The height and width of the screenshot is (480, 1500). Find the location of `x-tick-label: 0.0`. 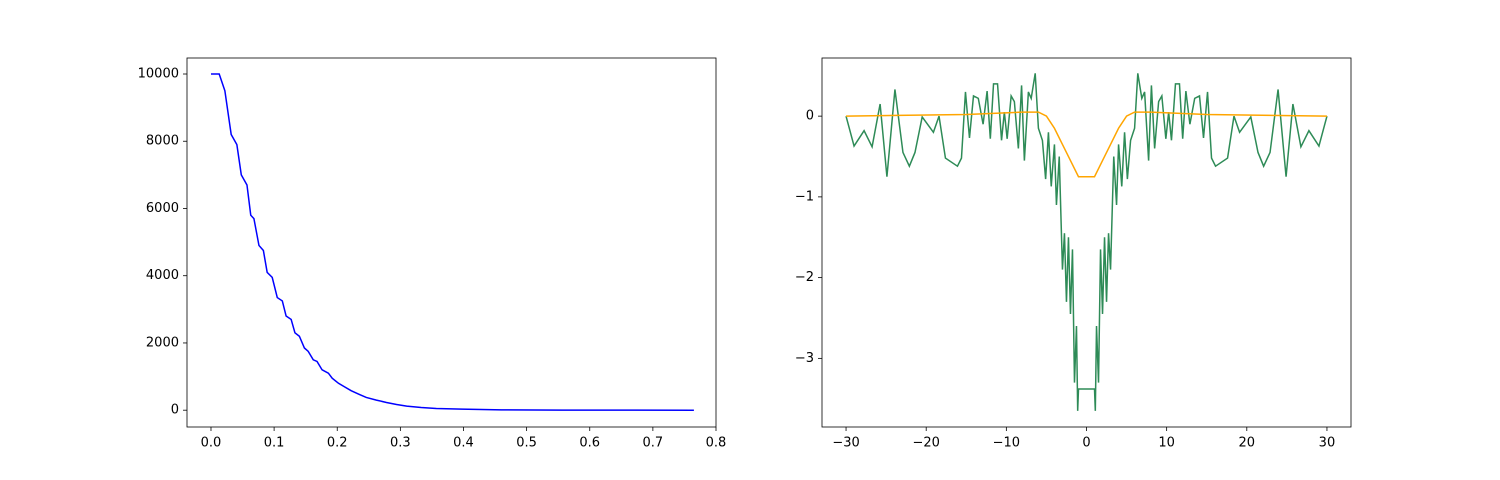

x-tick-label: 0.0 is located at coordinates (211, 443).